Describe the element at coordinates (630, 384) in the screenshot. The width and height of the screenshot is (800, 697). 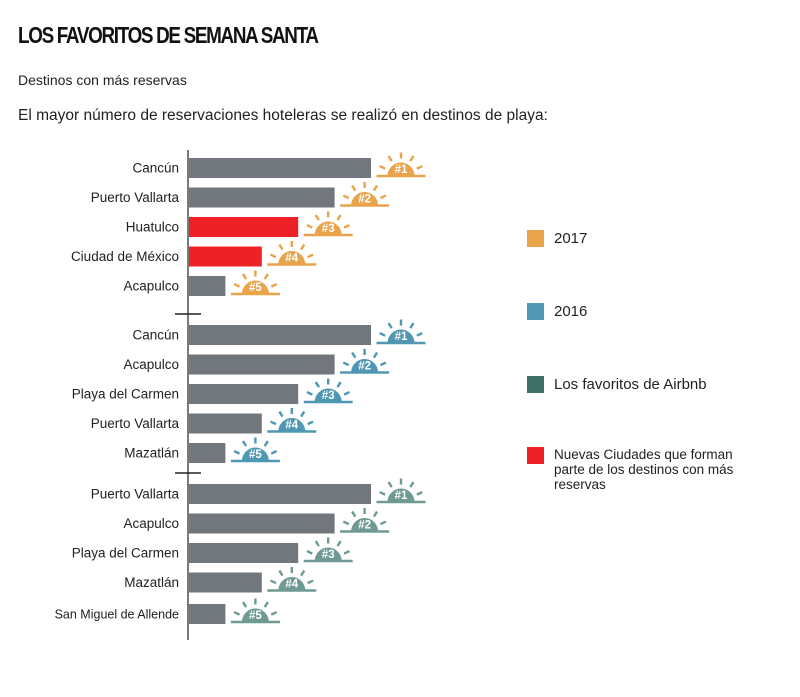
I see `legend-label-airbnb: Los favoritos de Airbnb` at that location.